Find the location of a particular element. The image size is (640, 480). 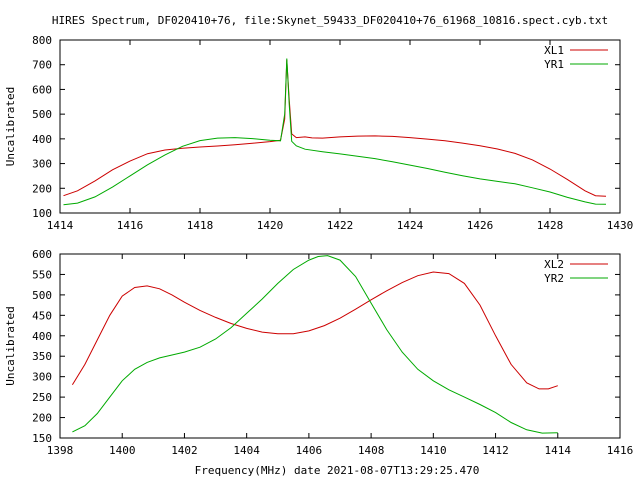

y-tick-label: 250 is located at coordinates (42, 397).